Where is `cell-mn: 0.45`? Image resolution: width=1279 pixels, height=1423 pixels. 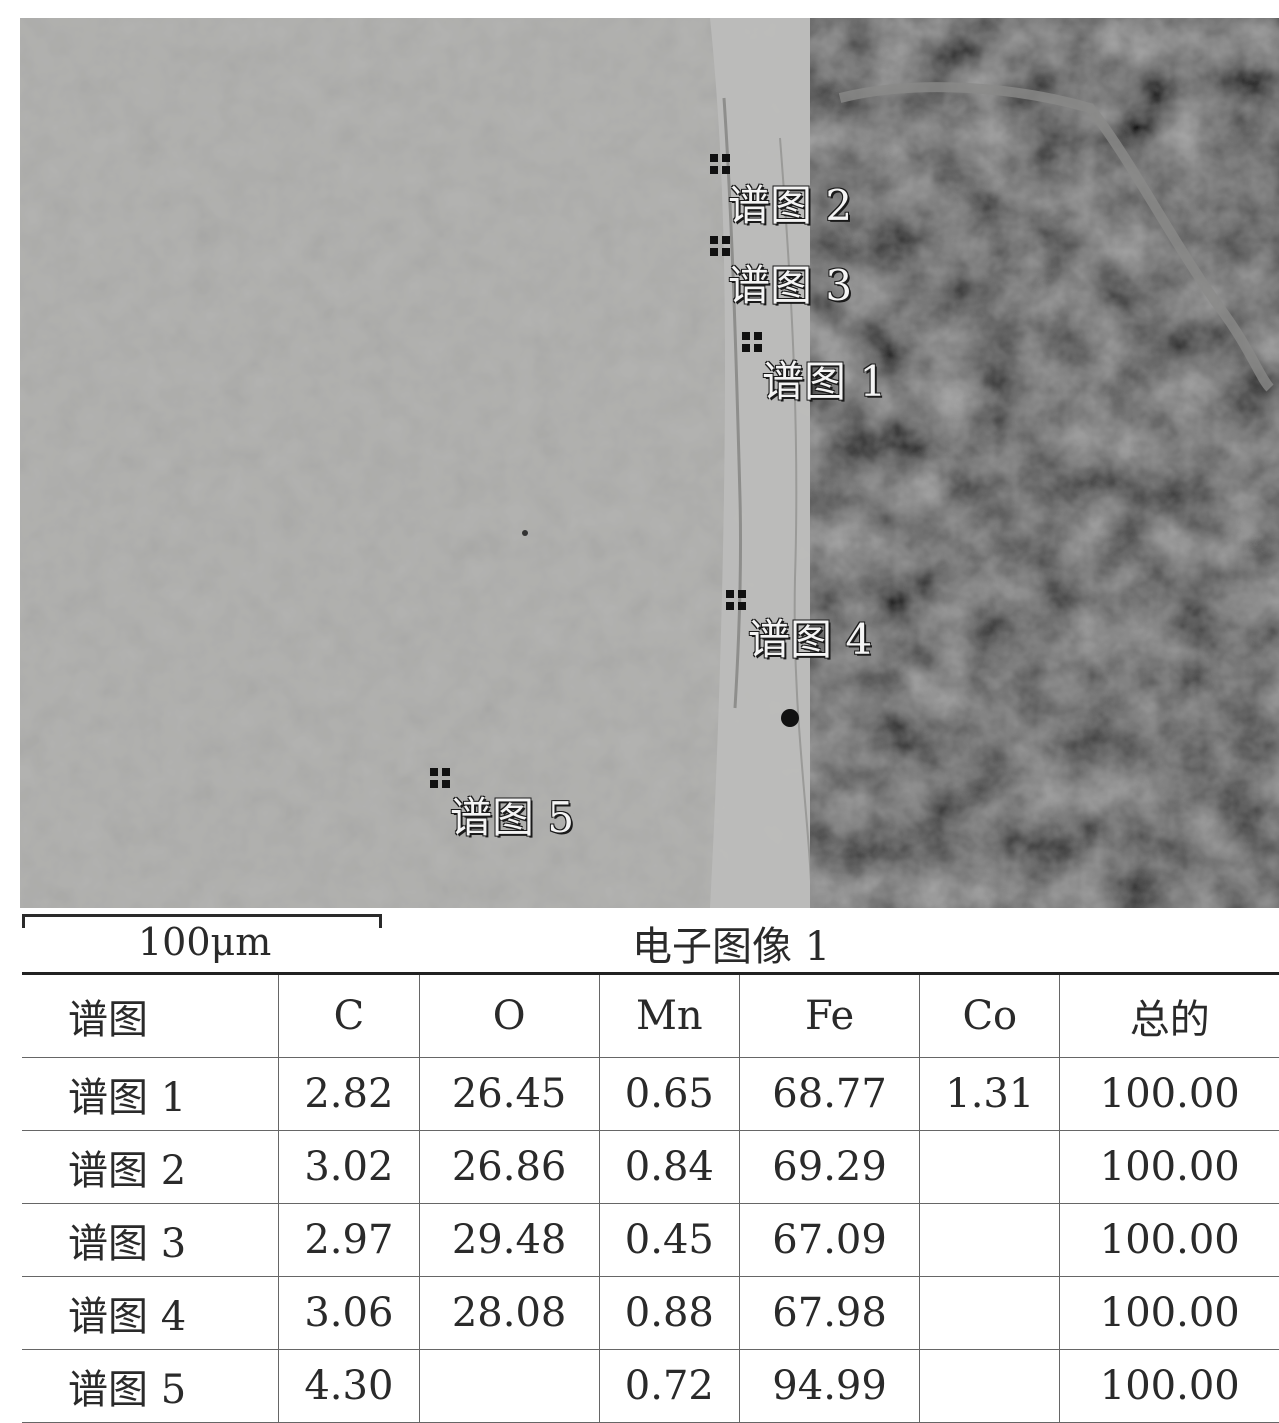
cell-mn: 0.45 is located at coordinates (669, 1240).